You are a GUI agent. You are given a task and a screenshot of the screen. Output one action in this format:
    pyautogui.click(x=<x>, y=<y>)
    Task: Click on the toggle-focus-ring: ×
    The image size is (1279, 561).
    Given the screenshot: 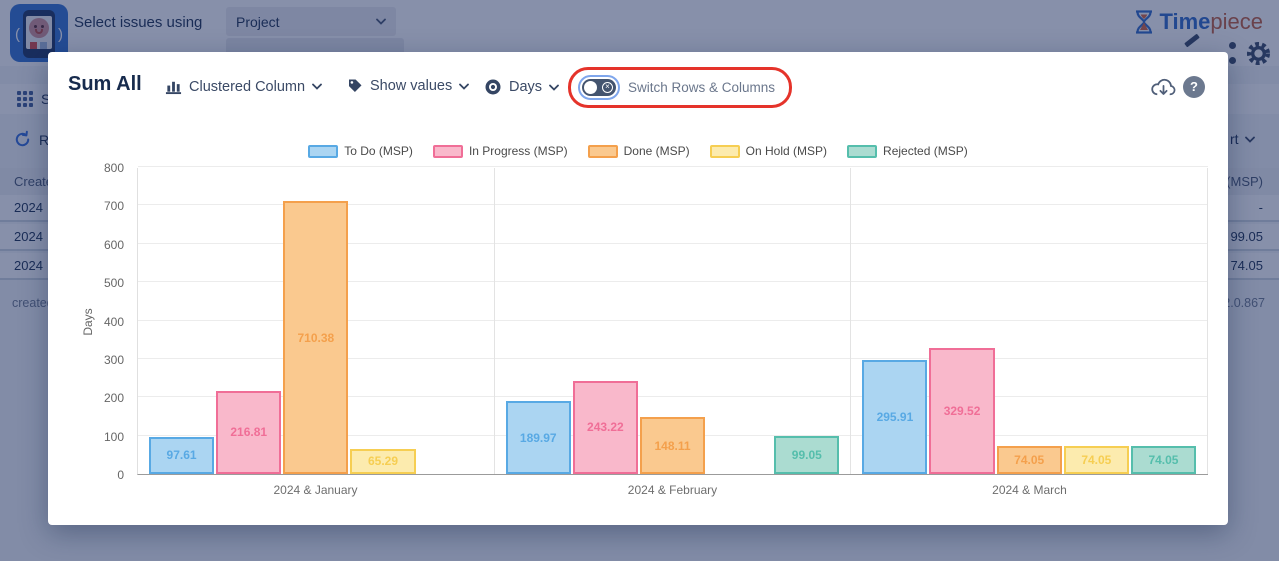 What is the action you would take?
    pyautogui.click(x=599, y=87)
    